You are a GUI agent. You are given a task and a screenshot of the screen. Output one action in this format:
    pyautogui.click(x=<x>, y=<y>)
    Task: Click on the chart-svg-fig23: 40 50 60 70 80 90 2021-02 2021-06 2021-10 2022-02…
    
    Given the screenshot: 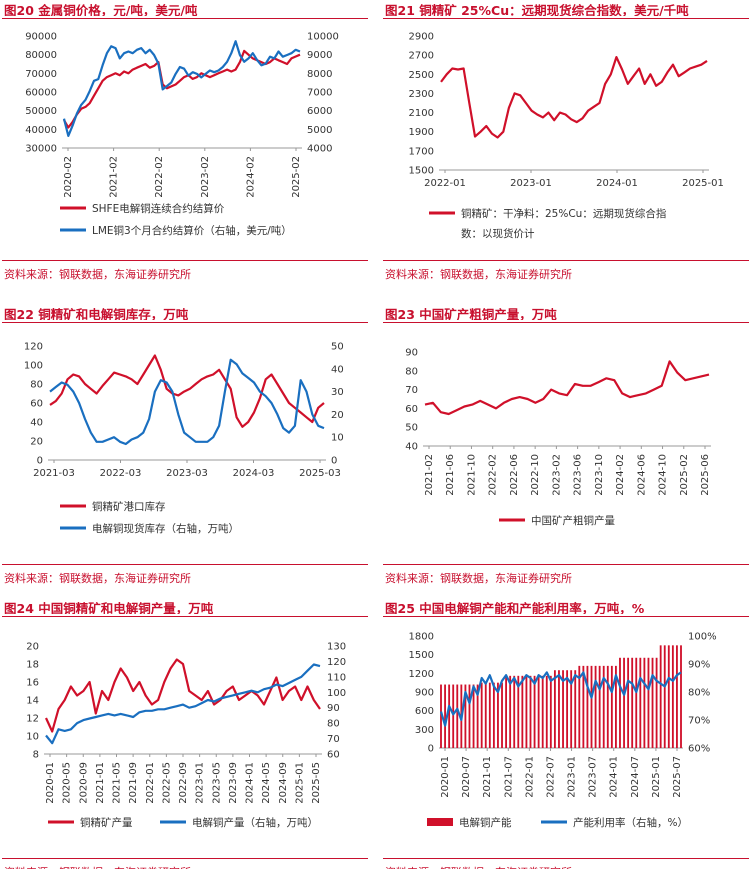 What is the action you would take?
    pyautogui.click(x=558, y=437)
    